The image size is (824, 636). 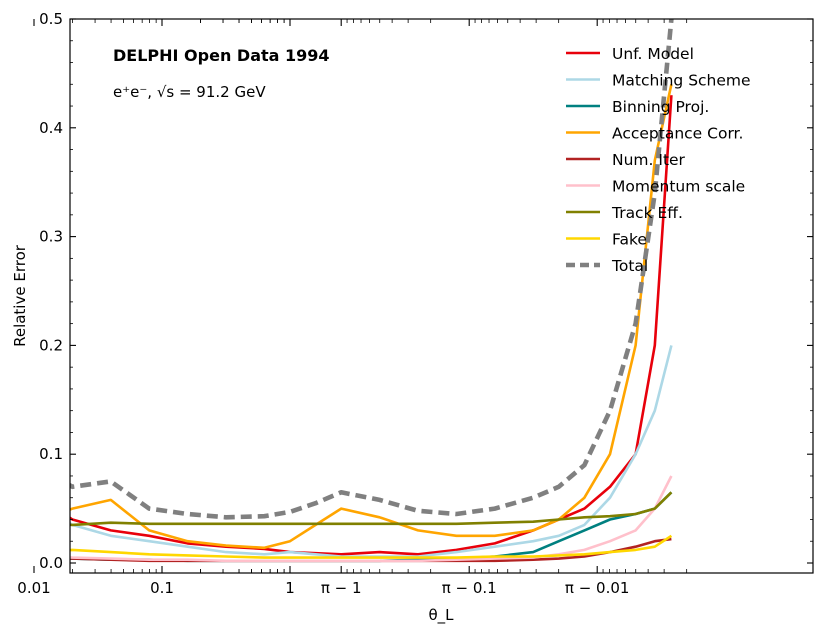 What do you see at coordinates (597, 588) in the screenshot?
I see `x-tick-label: π − 0.01` at bounding box center [597, 588].